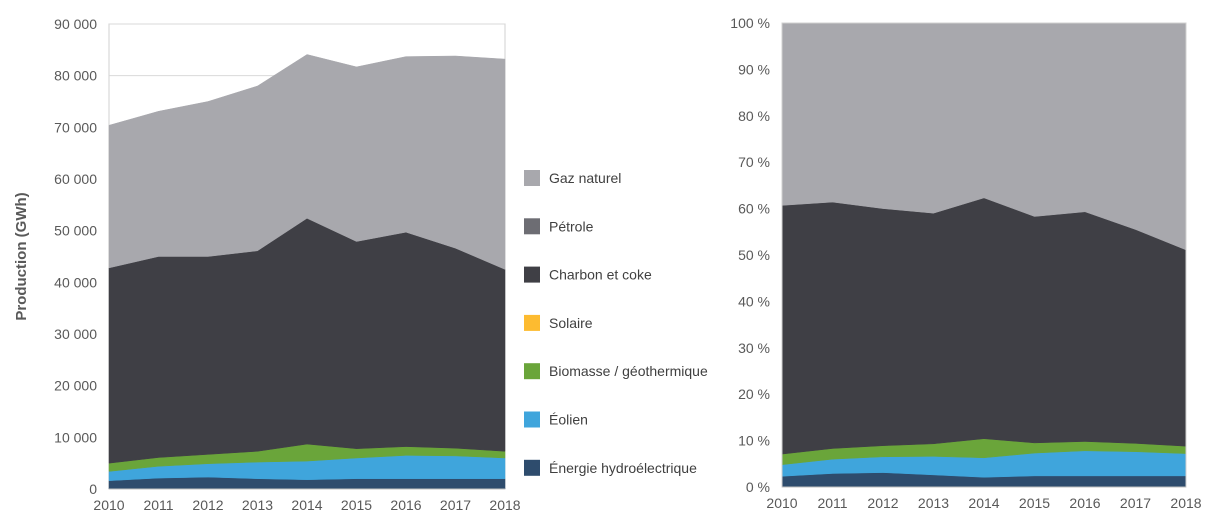  I want to click on y-tick-label: 70 000, so click(75, 127).